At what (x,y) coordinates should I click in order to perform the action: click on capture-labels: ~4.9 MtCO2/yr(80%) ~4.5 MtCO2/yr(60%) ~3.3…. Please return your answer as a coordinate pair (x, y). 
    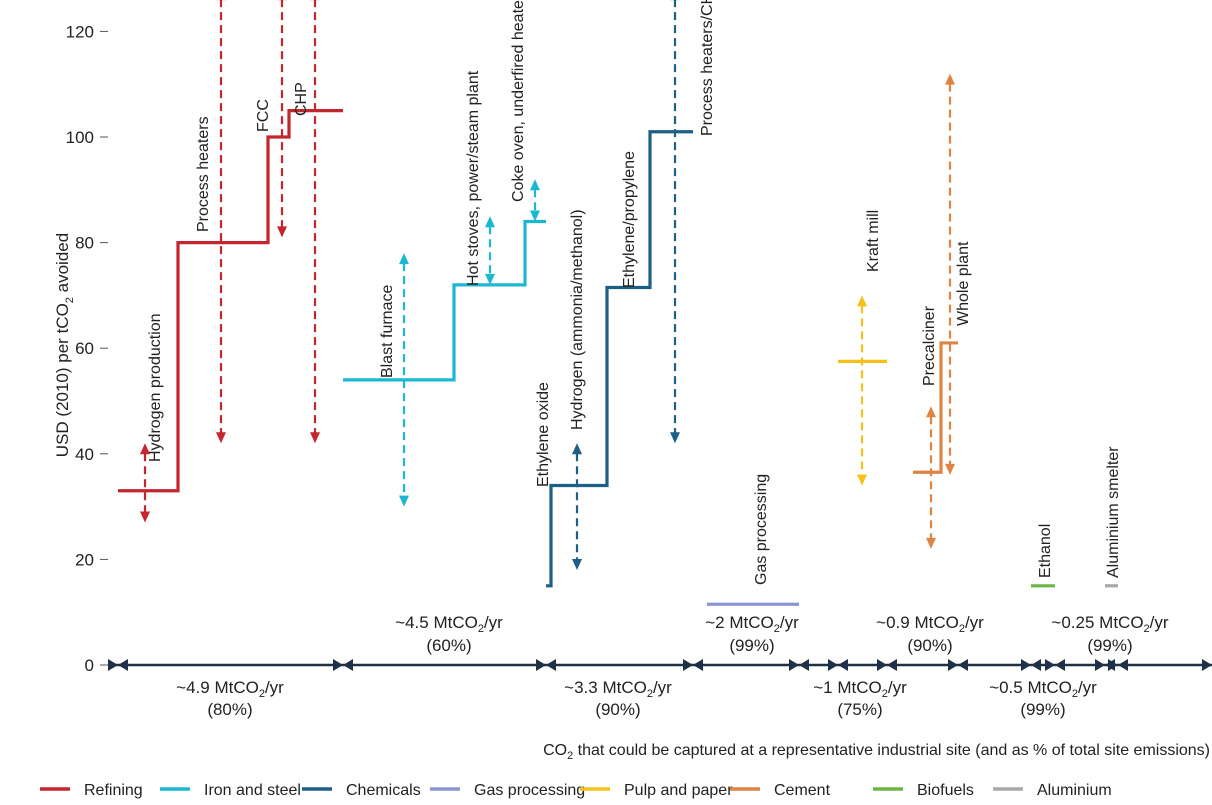
    Looking at the image, I should click on (672, 666).